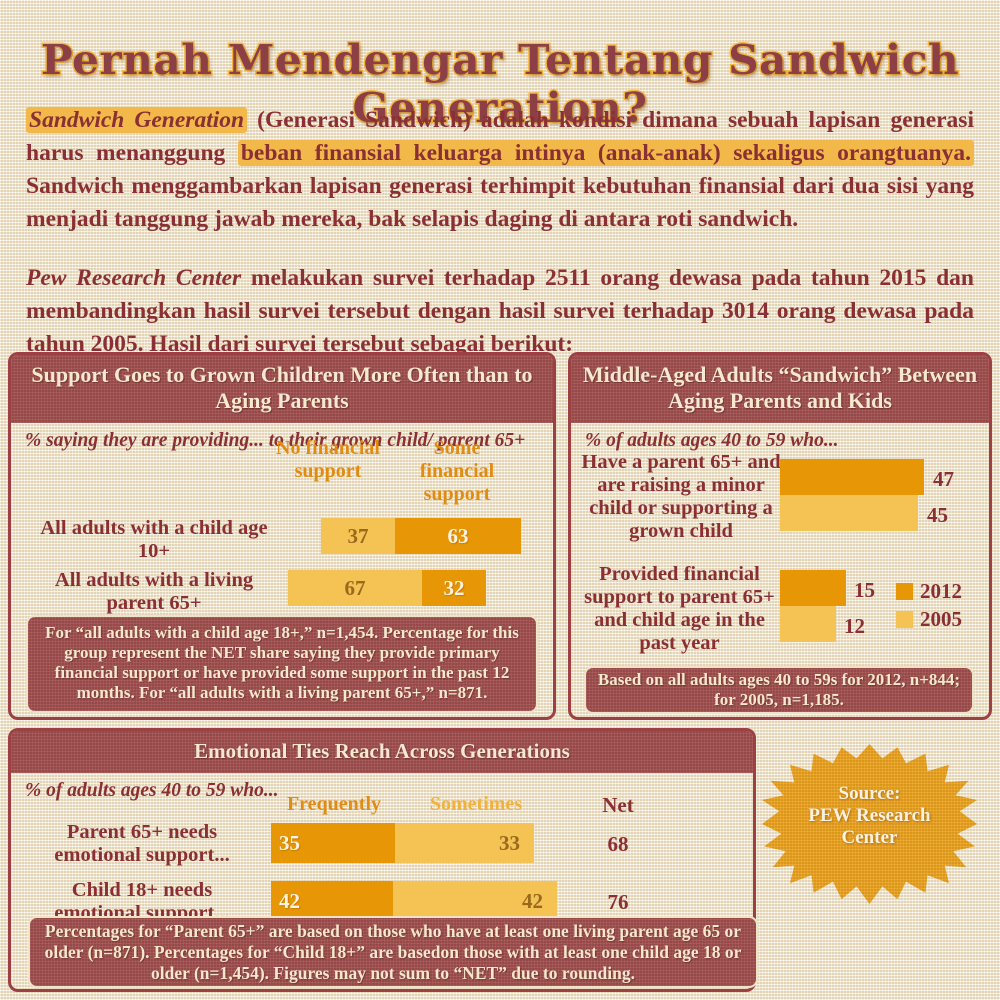 Image resolution: width=1000 pixels, height=1000 pixels. I want to click on source-badge-text: Source: PEW Research Center, so click(869, 824).